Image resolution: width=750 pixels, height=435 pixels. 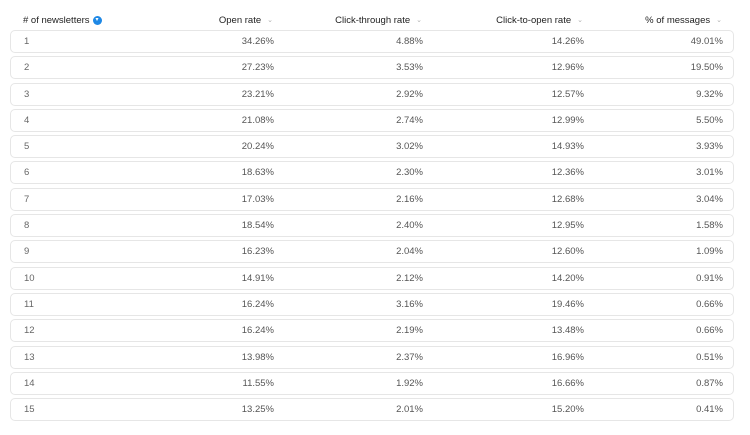 What do you see at coordinates (709, 120) in the screenshot?
I see `cell-percent-messages: 5.50%` at bounding box center [709, 120].